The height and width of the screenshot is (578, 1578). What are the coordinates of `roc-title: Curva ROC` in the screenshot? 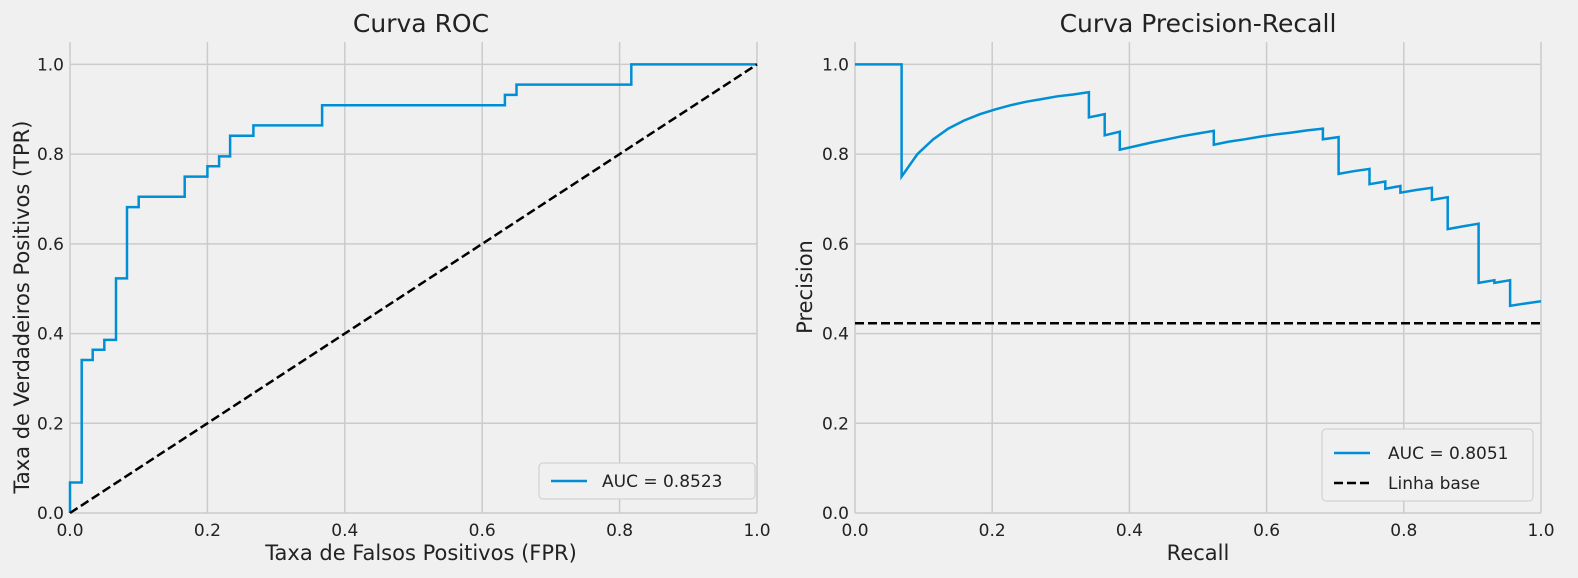 It's located at (421, 23).